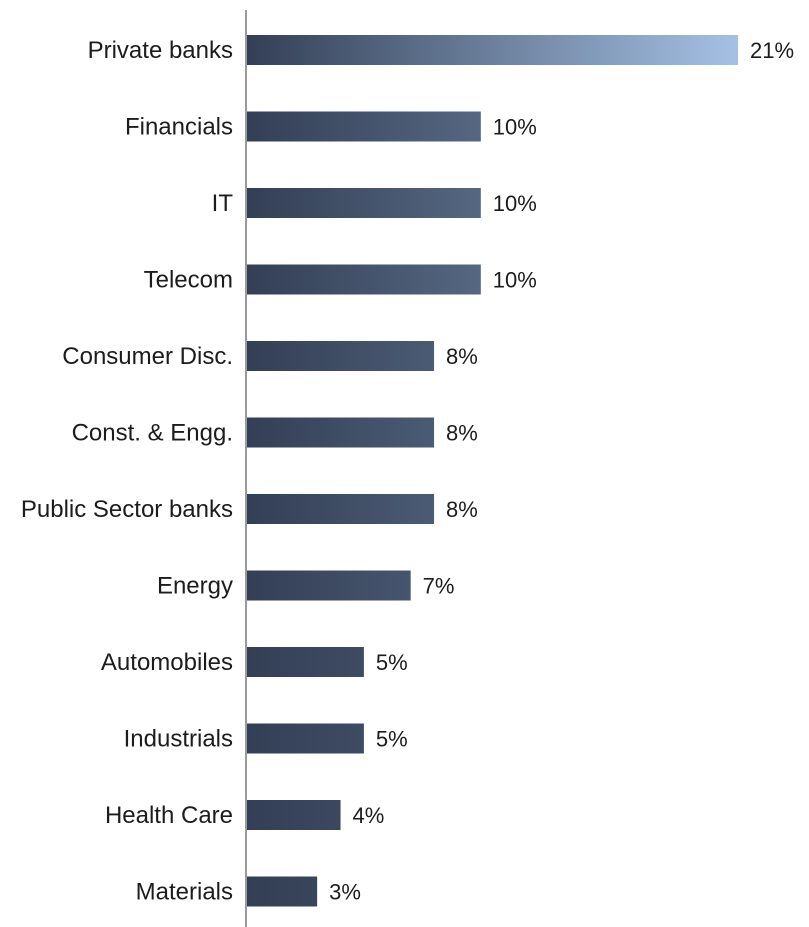  I want to click on category-label: Consumer Disc., so click(147, 356).